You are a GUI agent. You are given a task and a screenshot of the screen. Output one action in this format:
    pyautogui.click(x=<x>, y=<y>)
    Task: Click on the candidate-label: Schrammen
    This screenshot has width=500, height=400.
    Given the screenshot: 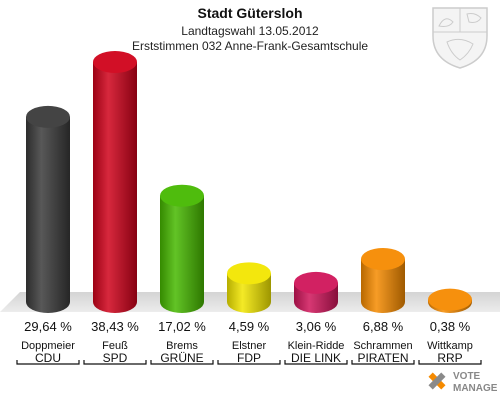 What is the action you would take?
    pyautogui.click(x=382, y=346)
    